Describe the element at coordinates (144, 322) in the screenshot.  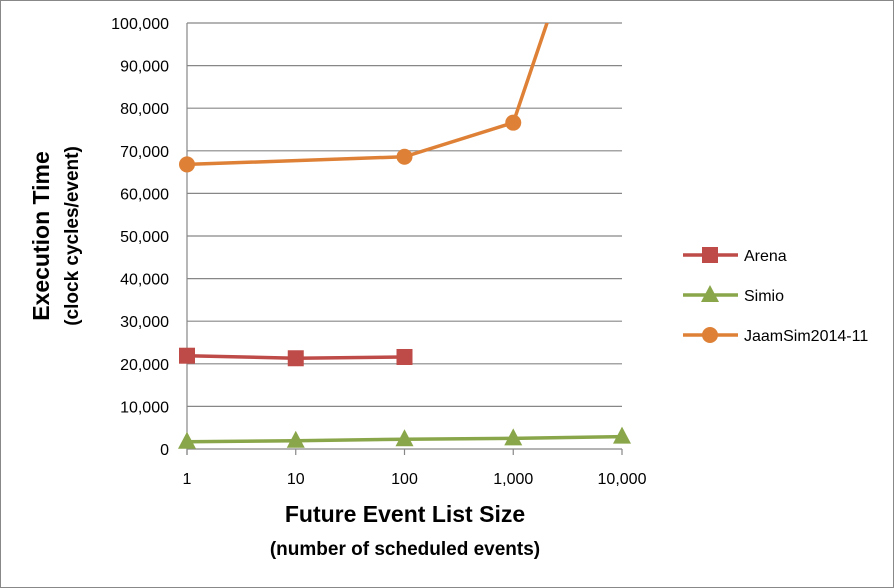
I see `y-tick-label: 30,000` at that location.